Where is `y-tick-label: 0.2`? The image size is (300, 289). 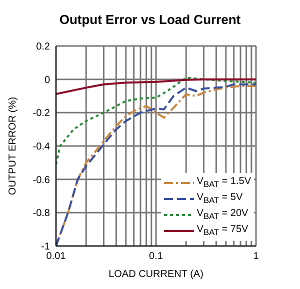
y-tick-label: 0.2 is located at coordinates (43, 47).